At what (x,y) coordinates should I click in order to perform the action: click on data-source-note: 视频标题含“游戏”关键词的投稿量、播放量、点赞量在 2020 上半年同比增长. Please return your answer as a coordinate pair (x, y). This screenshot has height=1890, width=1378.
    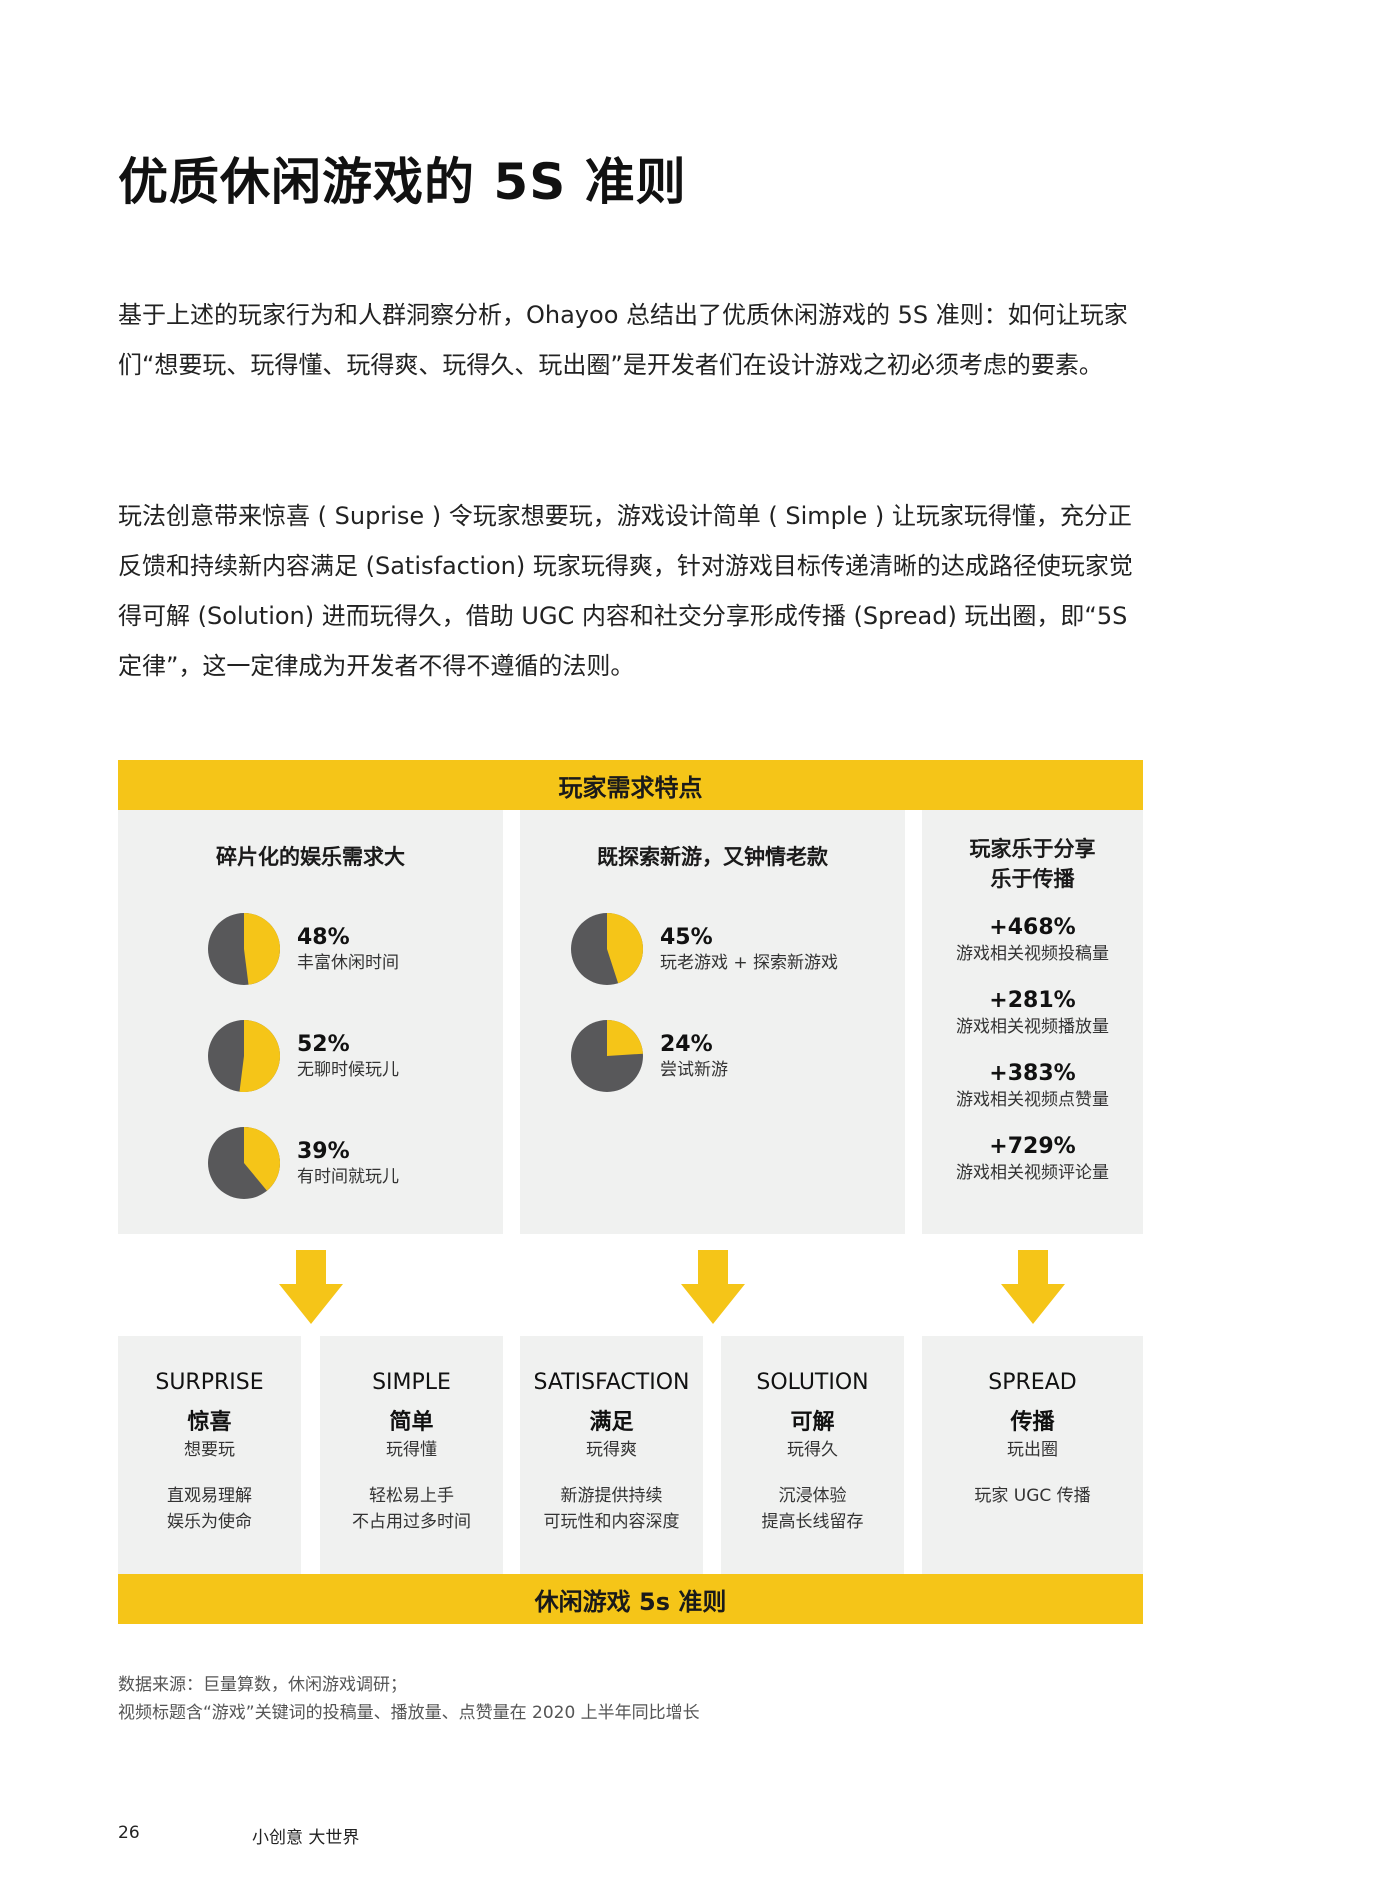
    Looking at the image, I should click on (409, 1713).